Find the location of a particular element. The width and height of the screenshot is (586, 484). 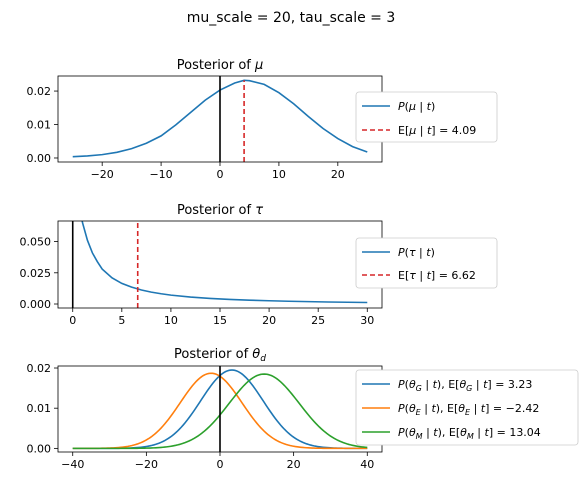

panel-theta-axes: −40 −20 0 20 40 0.00 0.01 0.02 is located at coordinates (201, 416).